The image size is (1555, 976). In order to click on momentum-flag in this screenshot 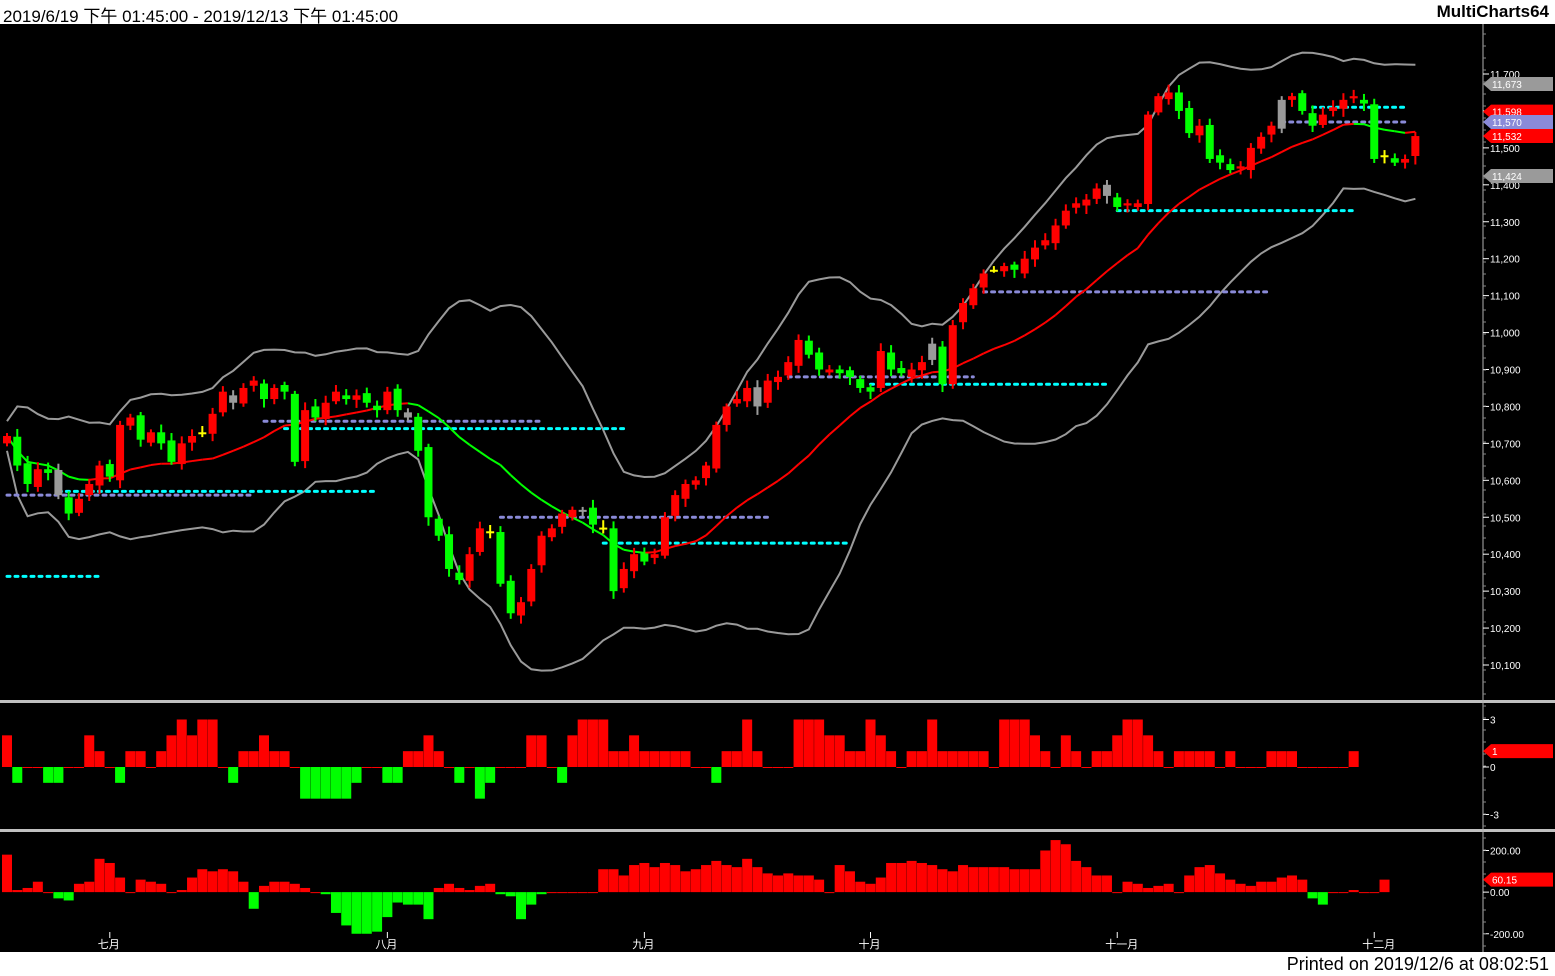, I will do `click(1518, 751)`.